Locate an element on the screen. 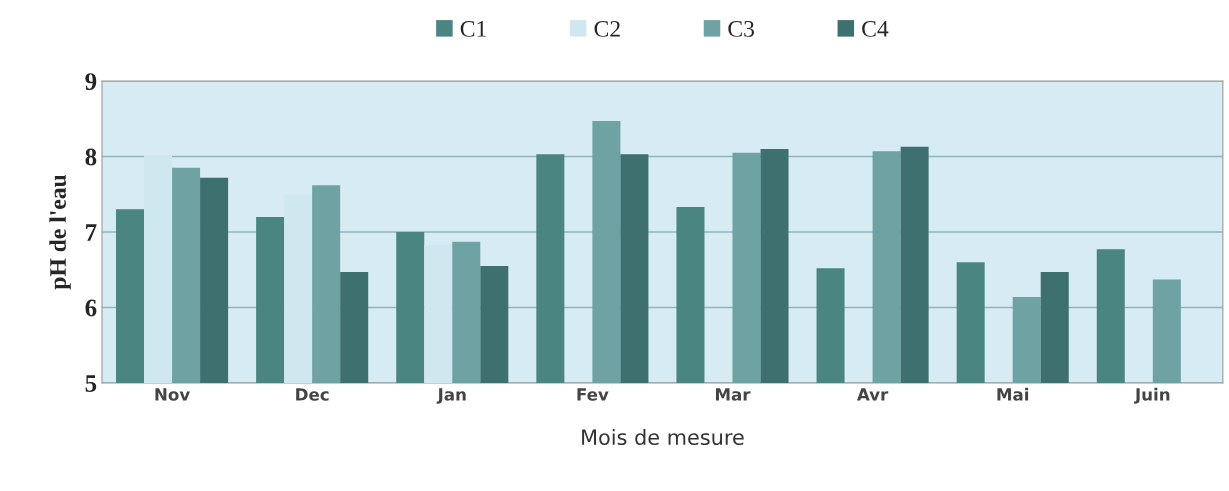  x-tick-label: Juin is located at coordinates (1152, 395).